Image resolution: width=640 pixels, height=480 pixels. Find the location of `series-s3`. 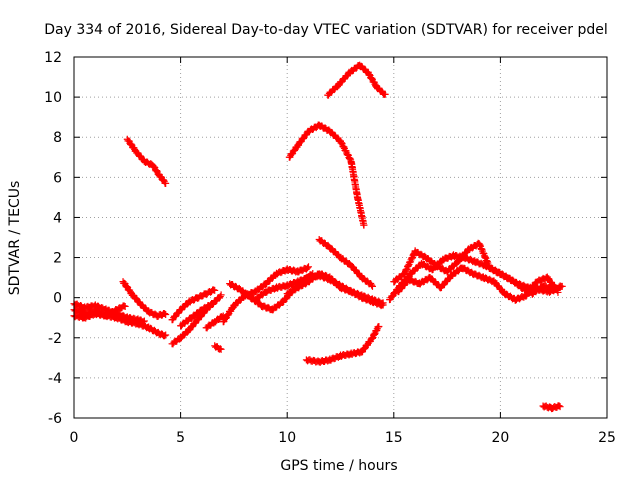

series-s3 is located at coordinates (99, 312).